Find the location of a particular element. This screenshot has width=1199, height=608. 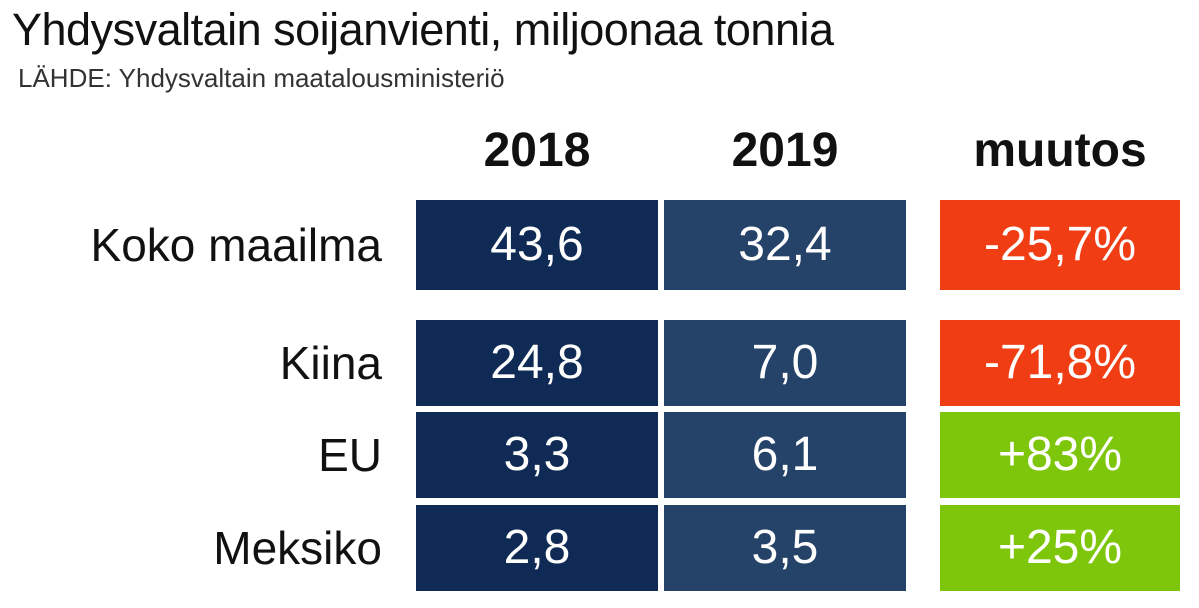

row-label-kiina: Kiina is located at coordinates (330, 363).